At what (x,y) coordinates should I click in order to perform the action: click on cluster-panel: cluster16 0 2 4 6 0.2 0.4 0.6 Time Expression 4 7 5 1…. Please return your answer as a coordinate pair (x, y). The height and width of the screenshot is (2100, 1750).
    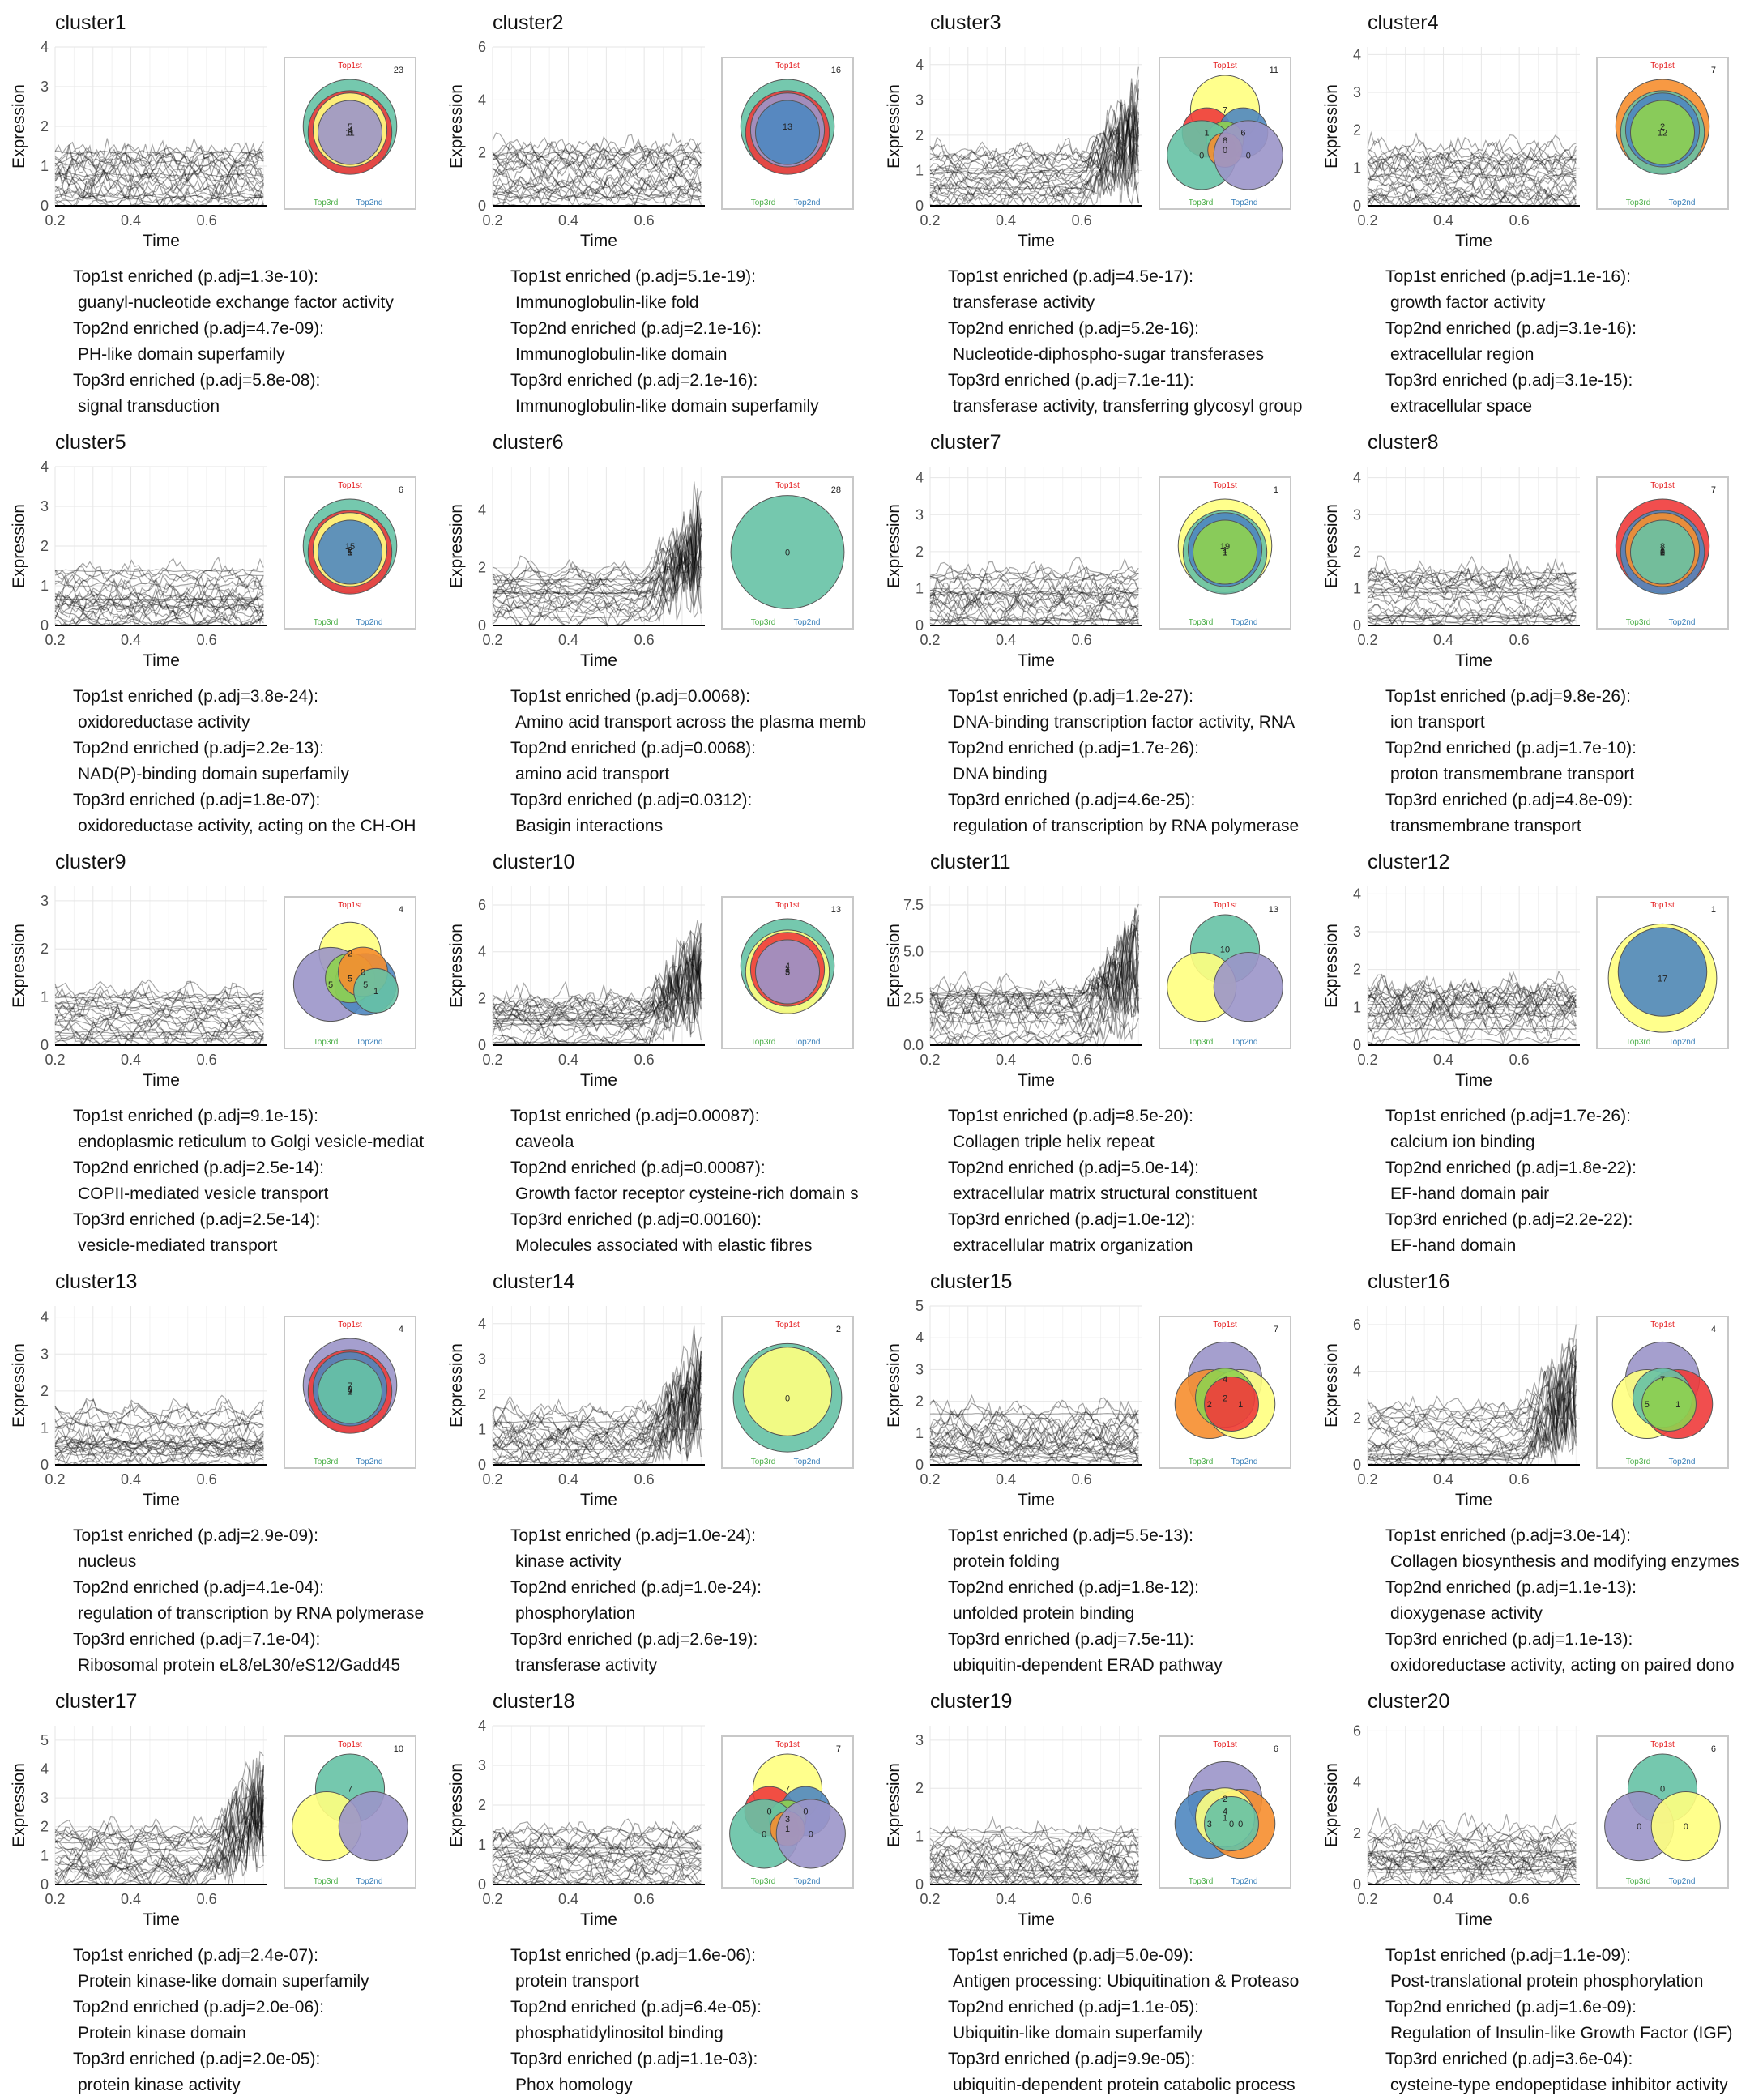
    Looking at the image, I should click on (1531, 1469).